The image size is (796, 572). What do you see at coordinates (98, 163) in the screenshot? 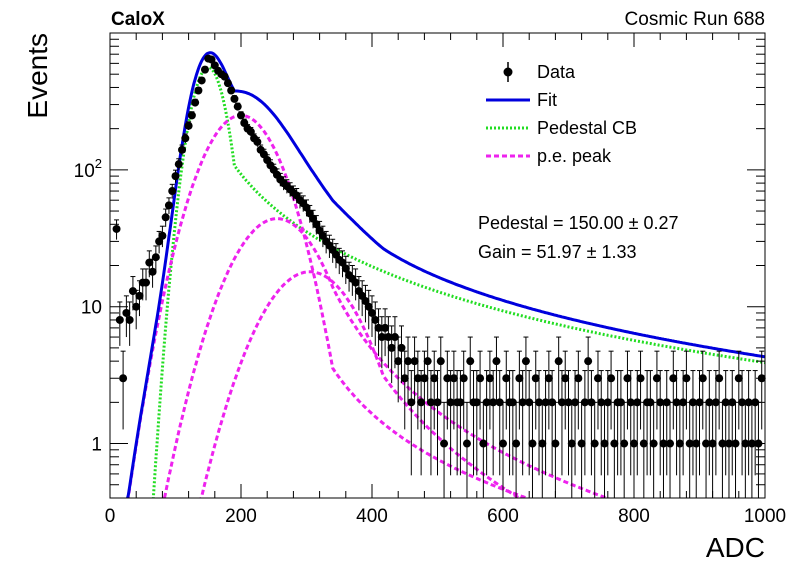
I see `y-tick-power-exp: 2` at bounding box center [98, 163].